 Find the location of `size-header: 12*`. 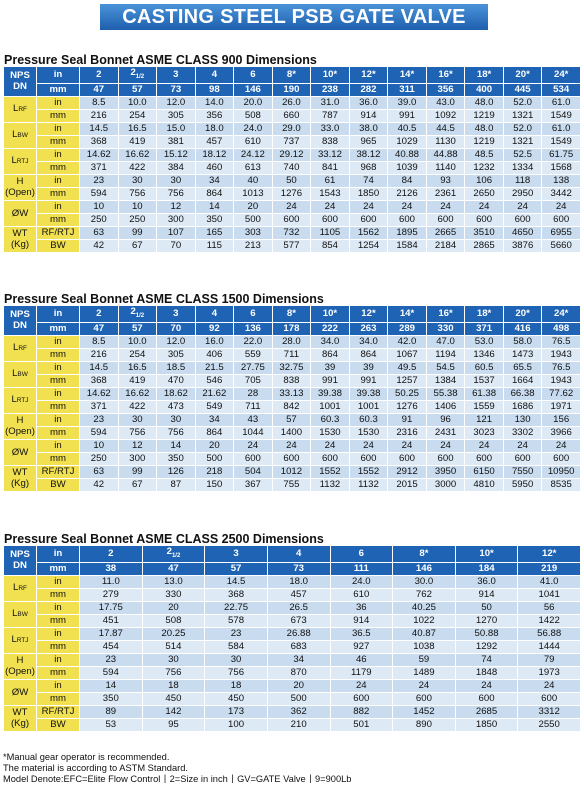

size-header: 12* is located at coordinates (549, 554).